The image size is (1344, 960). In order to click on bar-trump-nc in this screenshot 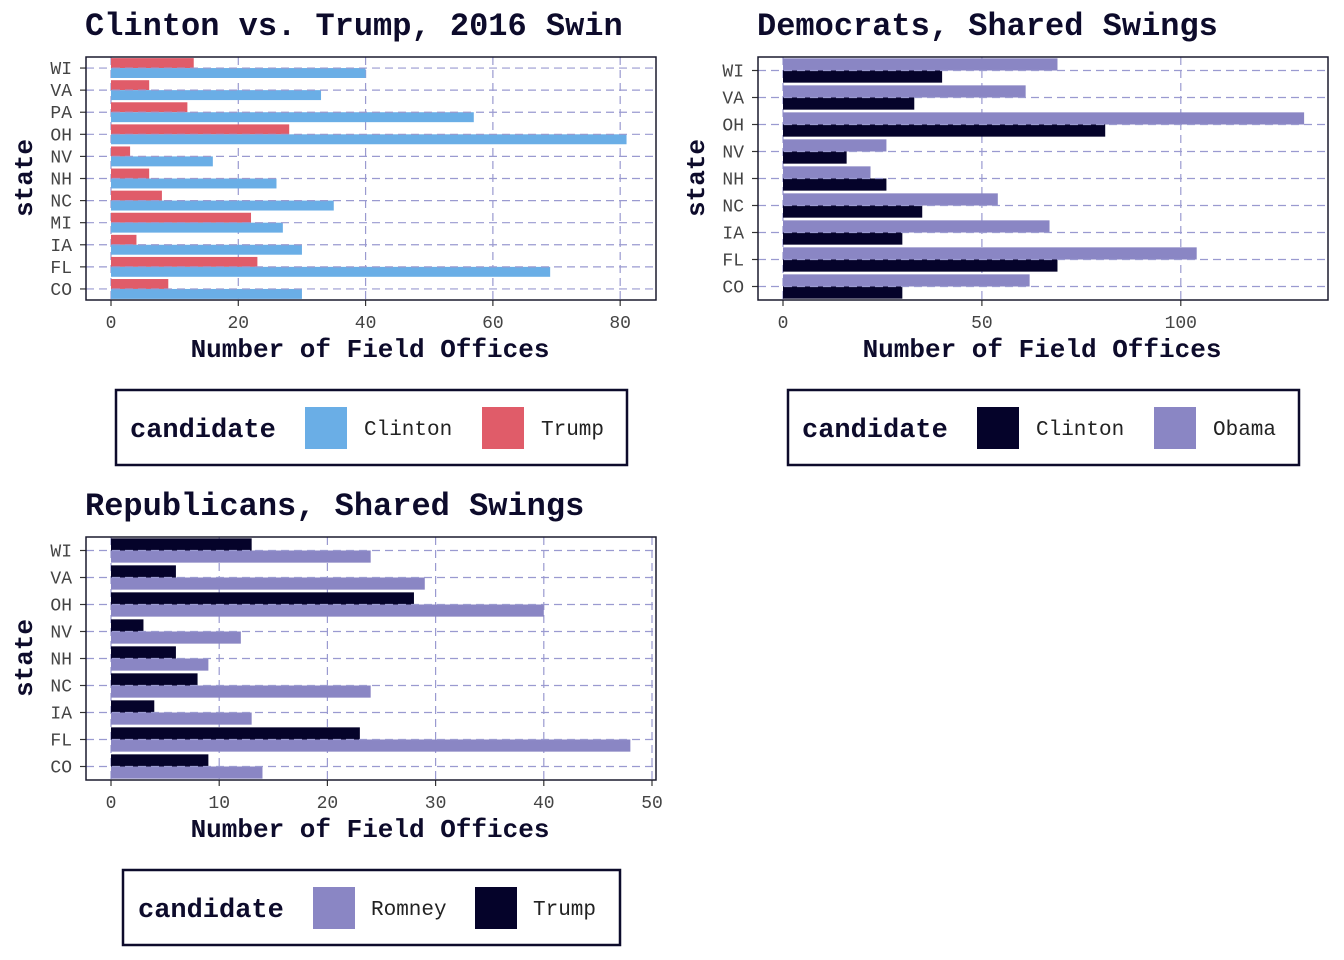, I will do `click(154, 679)`.